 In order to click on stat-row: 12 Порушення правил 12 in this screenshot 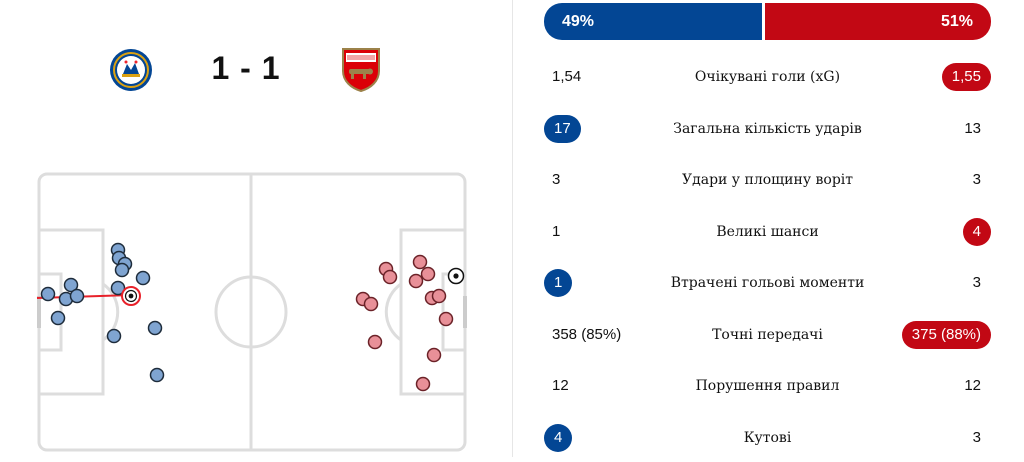, I will do `click(767, 386)`.